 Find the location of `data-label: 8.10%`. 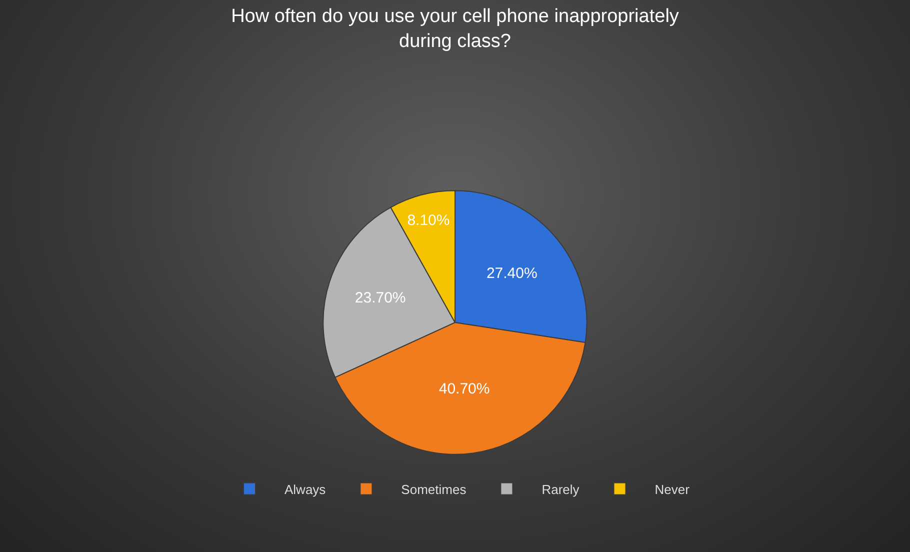

data-label: 8.10% is located at coordinates (428, 221).